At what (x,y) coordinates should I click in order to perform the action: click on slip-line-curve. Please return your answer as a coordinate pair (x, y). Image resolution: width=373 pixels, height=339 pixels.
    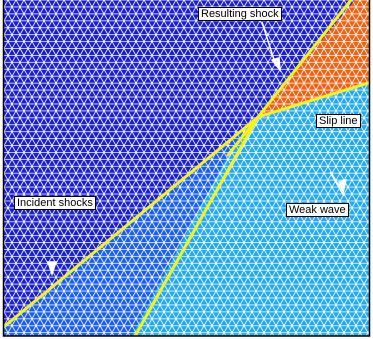
    Looking at the image, I should click on (313, 99).